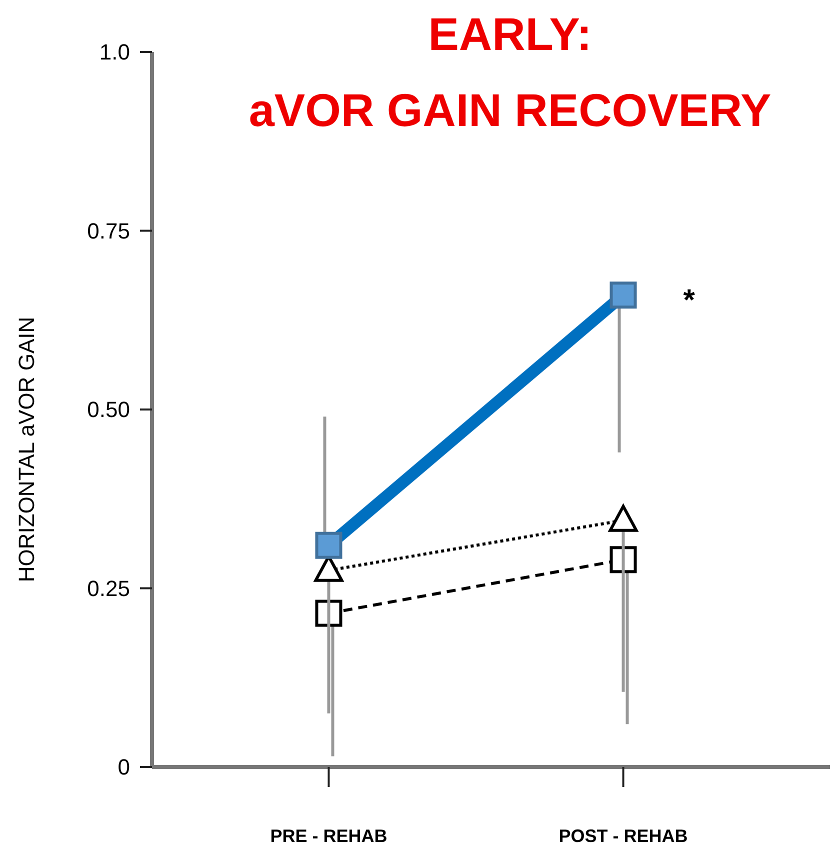 The width and height of the screenshot is (839, 848). I want to click on y-tick-label: 0.50, so click(108, 409).